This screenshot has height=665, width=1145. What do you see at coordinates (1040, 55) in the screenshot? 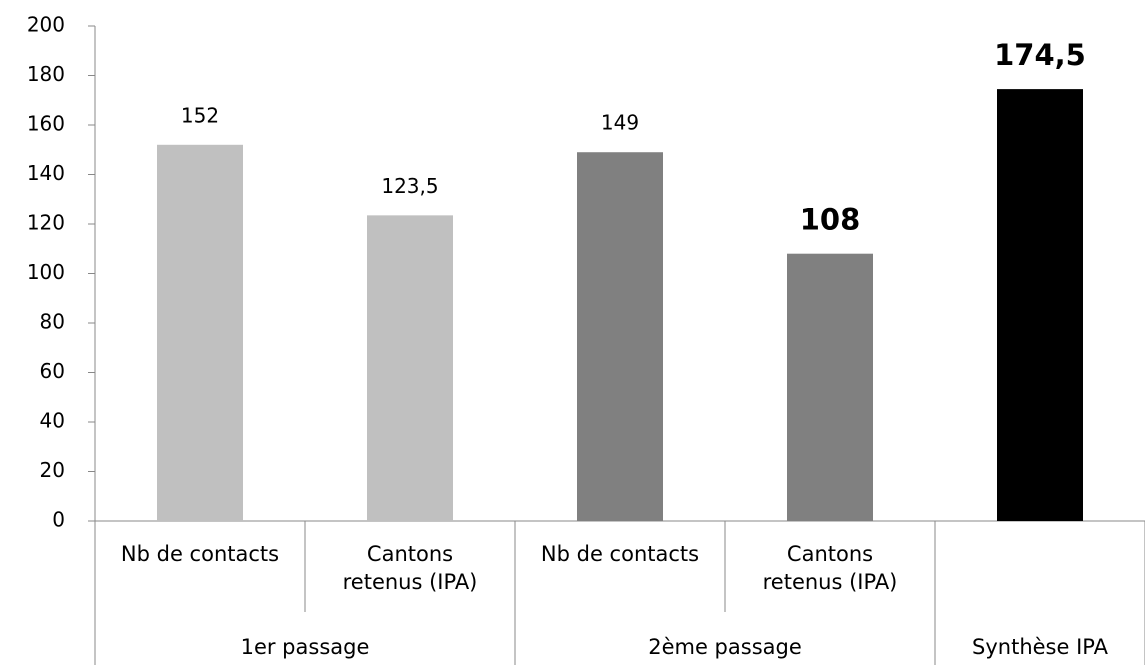
I see `data-label: 174,5` at bounding box center [1040, 55].